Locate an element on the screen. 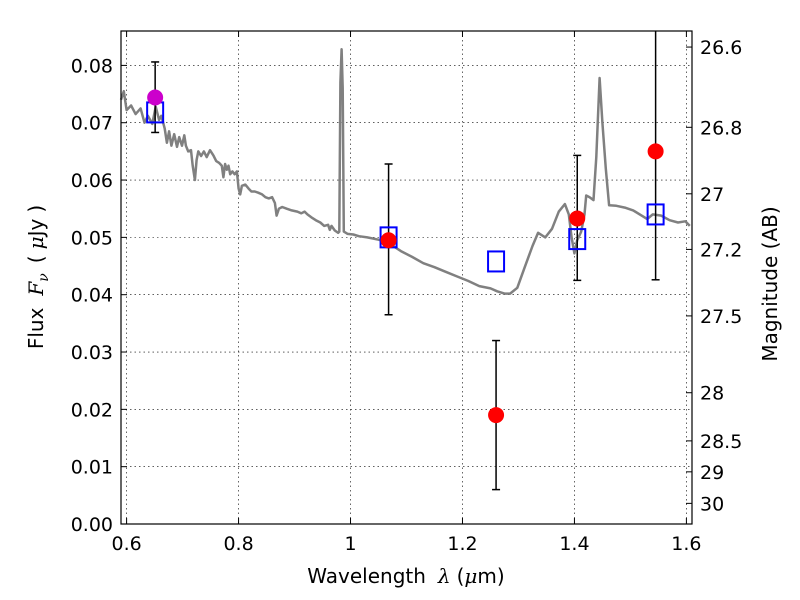  right-tick-label: 27.5 is located at coordinates (721, 317).